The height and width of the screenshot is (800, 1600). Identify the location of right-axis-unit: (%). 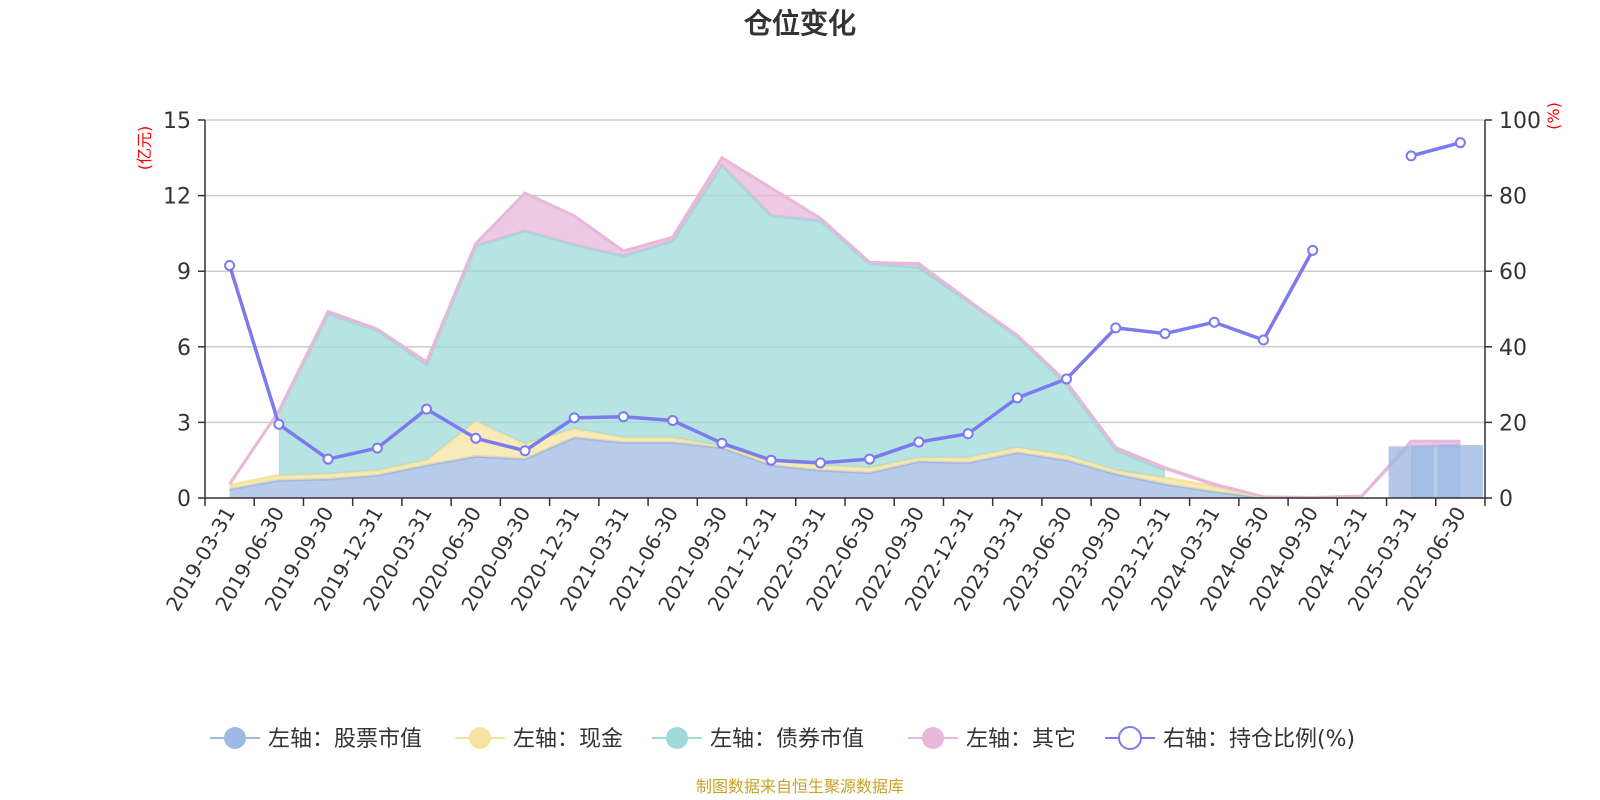
(1553, 116).